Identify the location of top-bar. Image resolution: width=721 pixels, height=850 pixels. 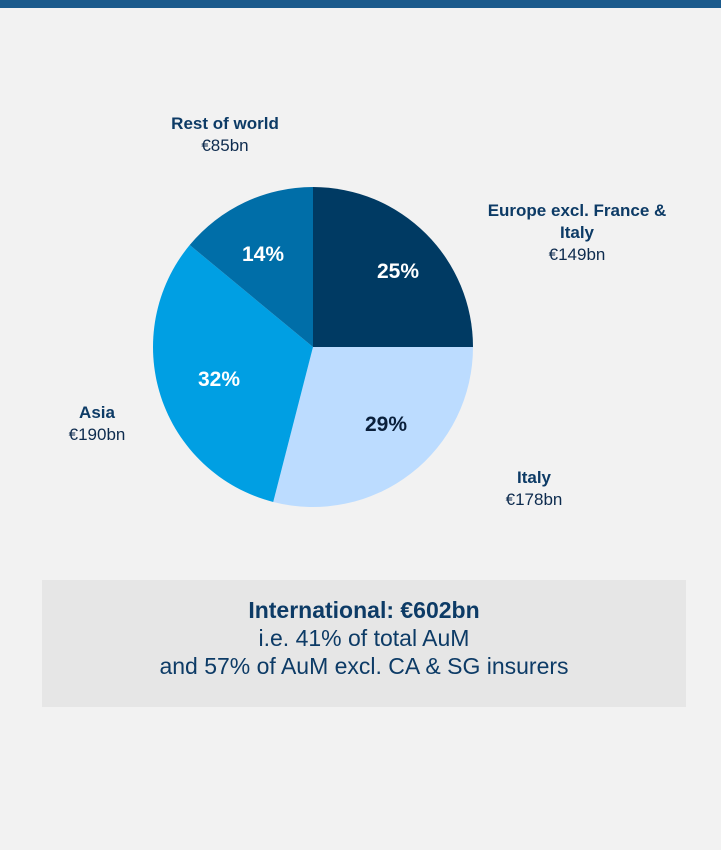
(360, 4).